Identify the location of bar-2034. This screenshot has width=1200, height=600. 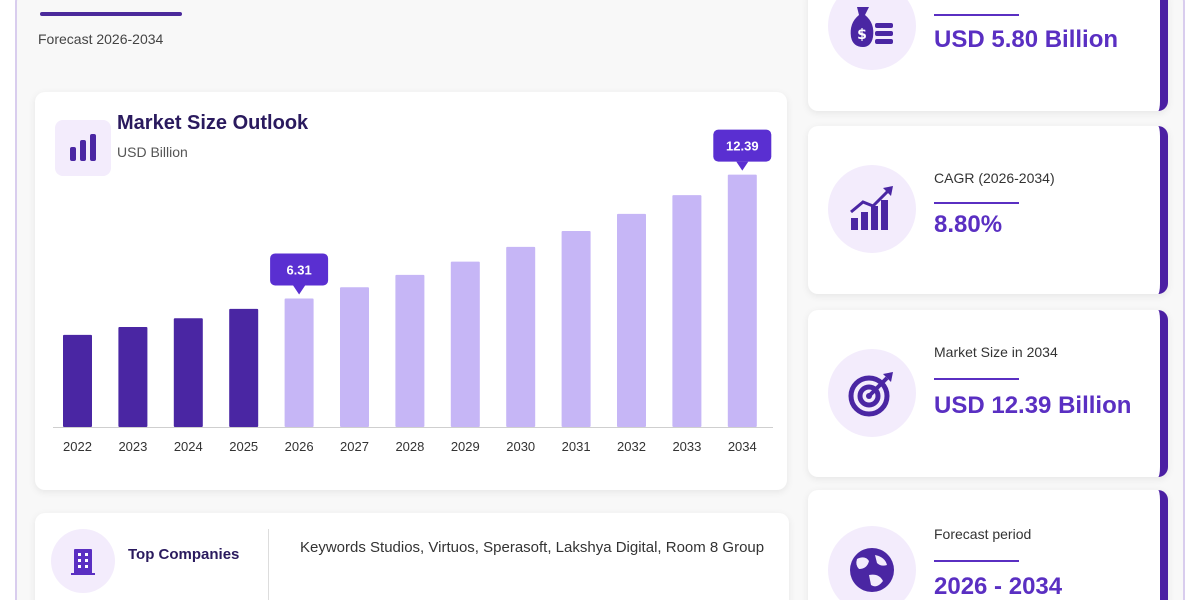
(742, 300).